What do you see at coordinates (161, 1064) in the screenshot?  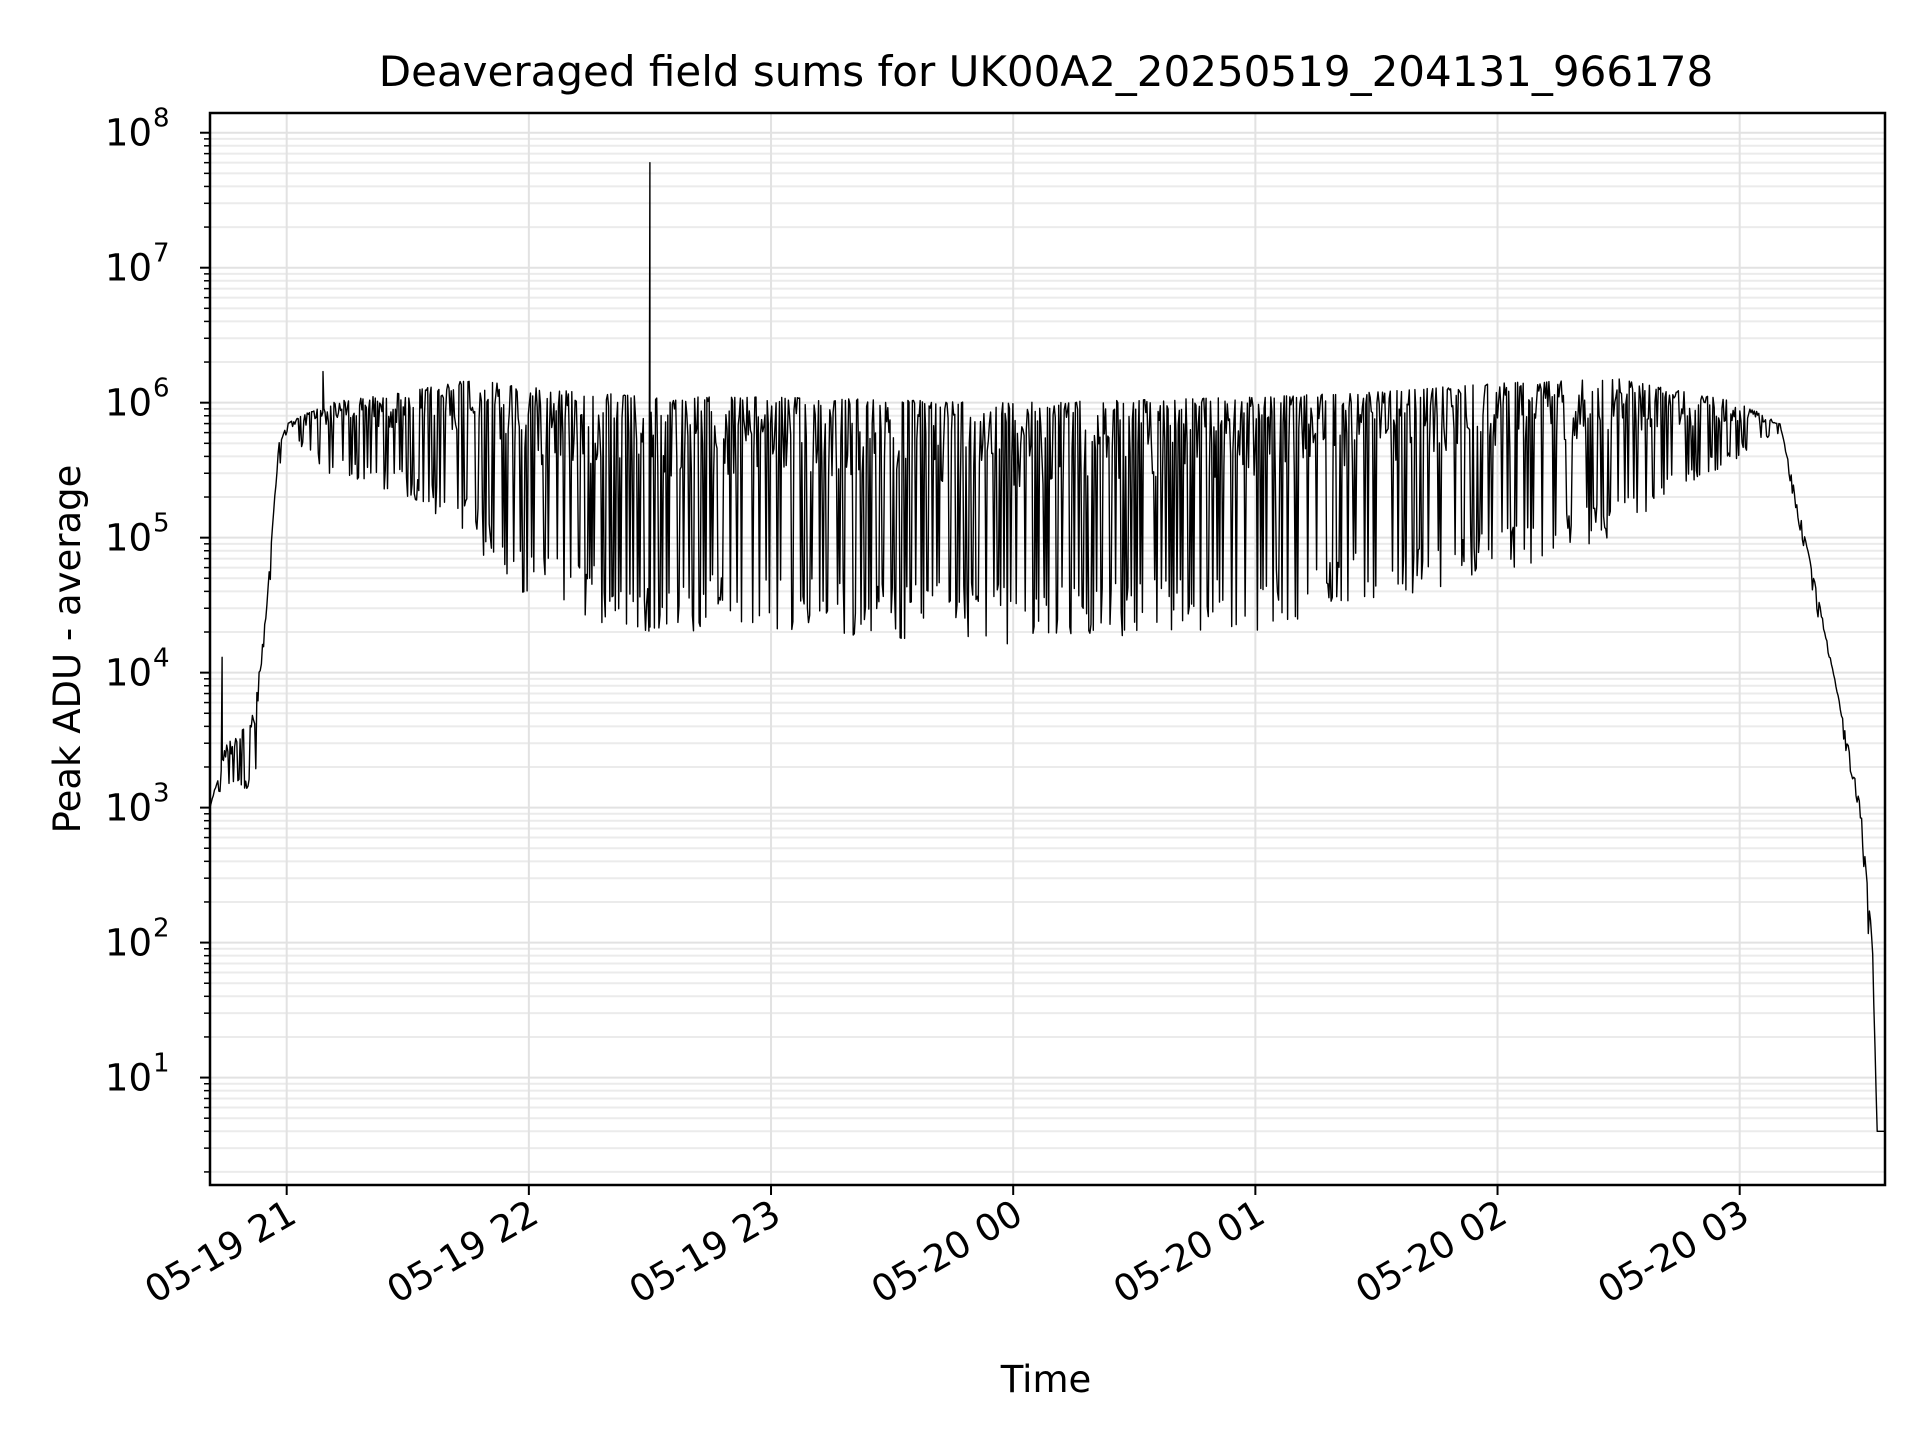 I see `y-tick-exponent: 1` at bounding box center [161, 1064].